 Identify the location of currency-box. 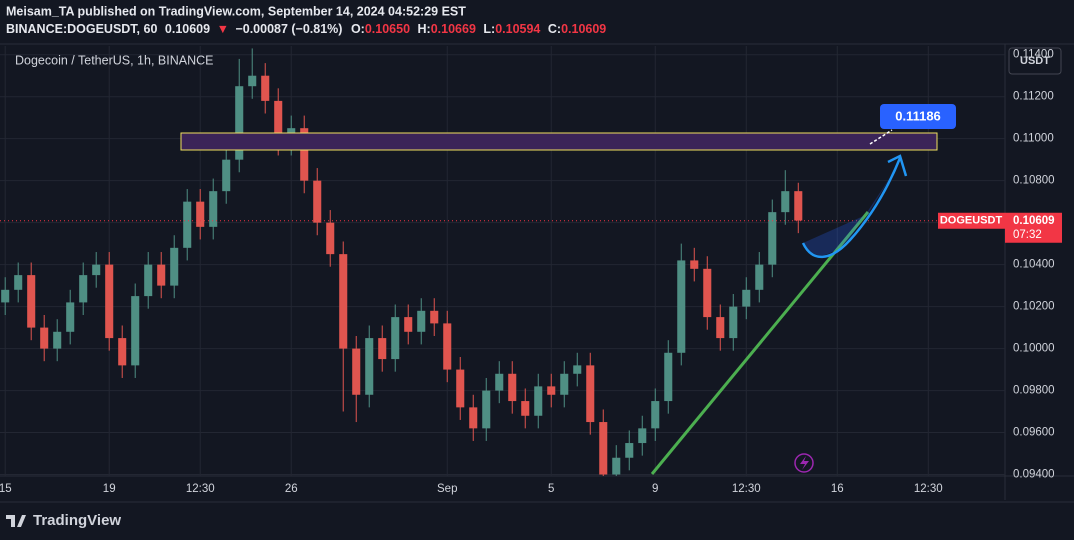
(1035, 61).